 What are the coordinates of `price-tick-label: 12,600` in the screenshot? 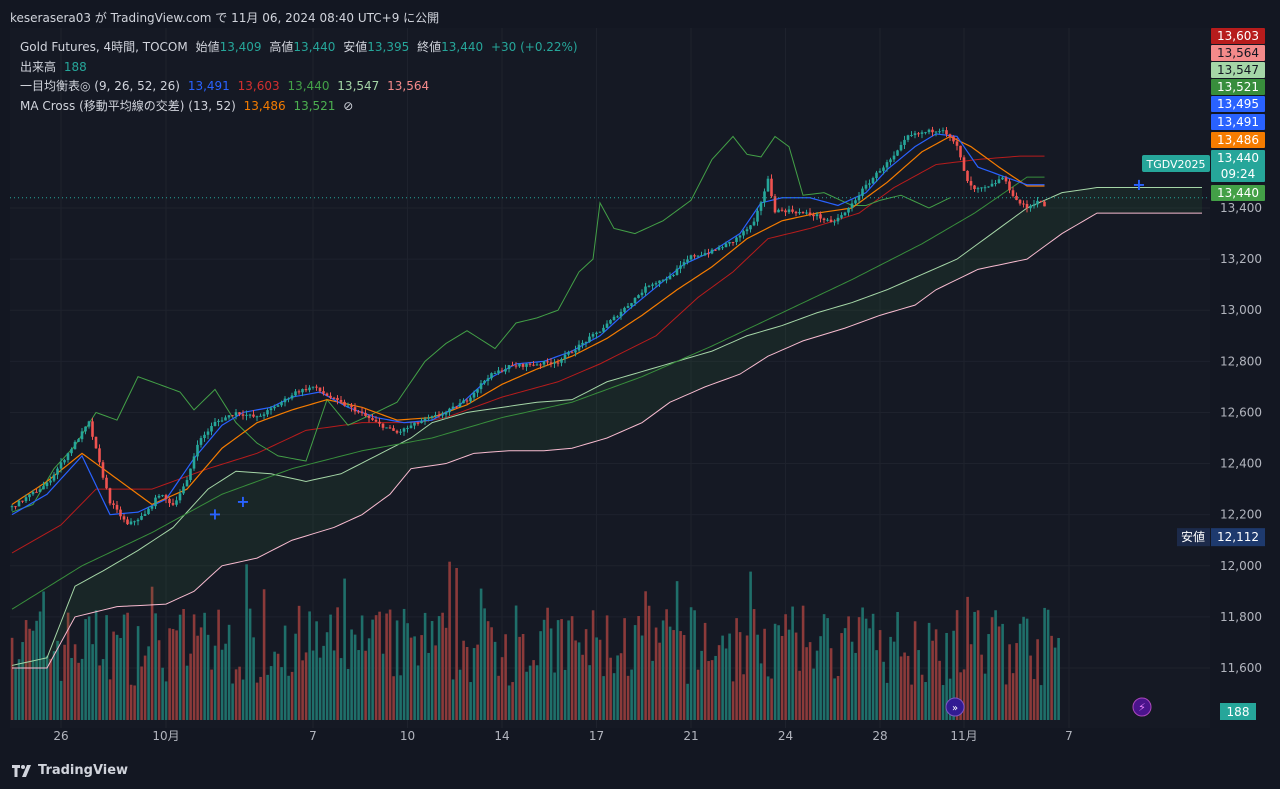 It's located at (1241, 412).